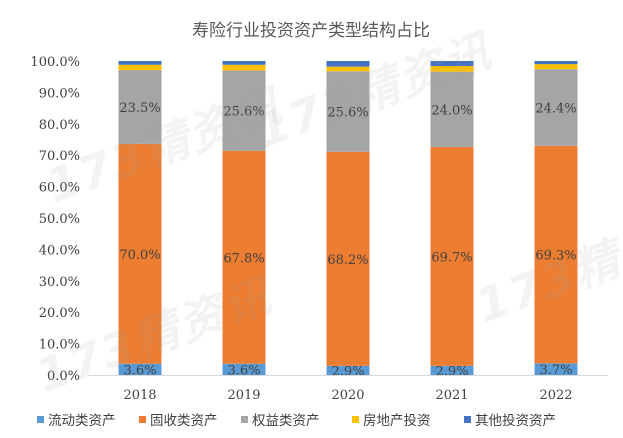 This screenshot has height=438, width=623. I want to click on legend: 流动类资产 固收类资产 权益类资产 房地产投资 其他投资资产, so click(296, 420).